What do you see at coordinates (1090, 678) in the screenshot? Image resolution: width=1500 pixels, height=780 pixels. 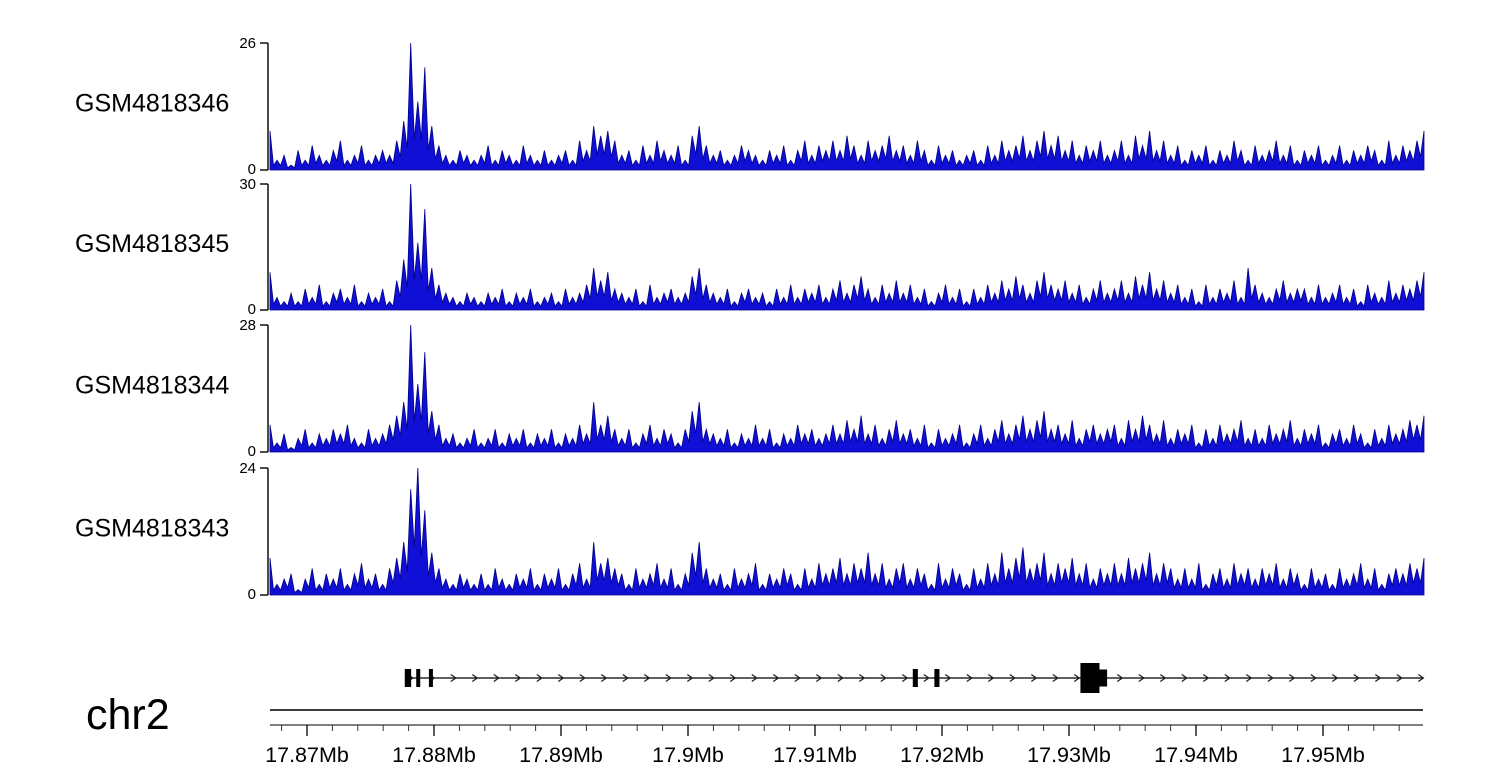 I see `gene-exon-cds` at bounding box center [1090, 678].